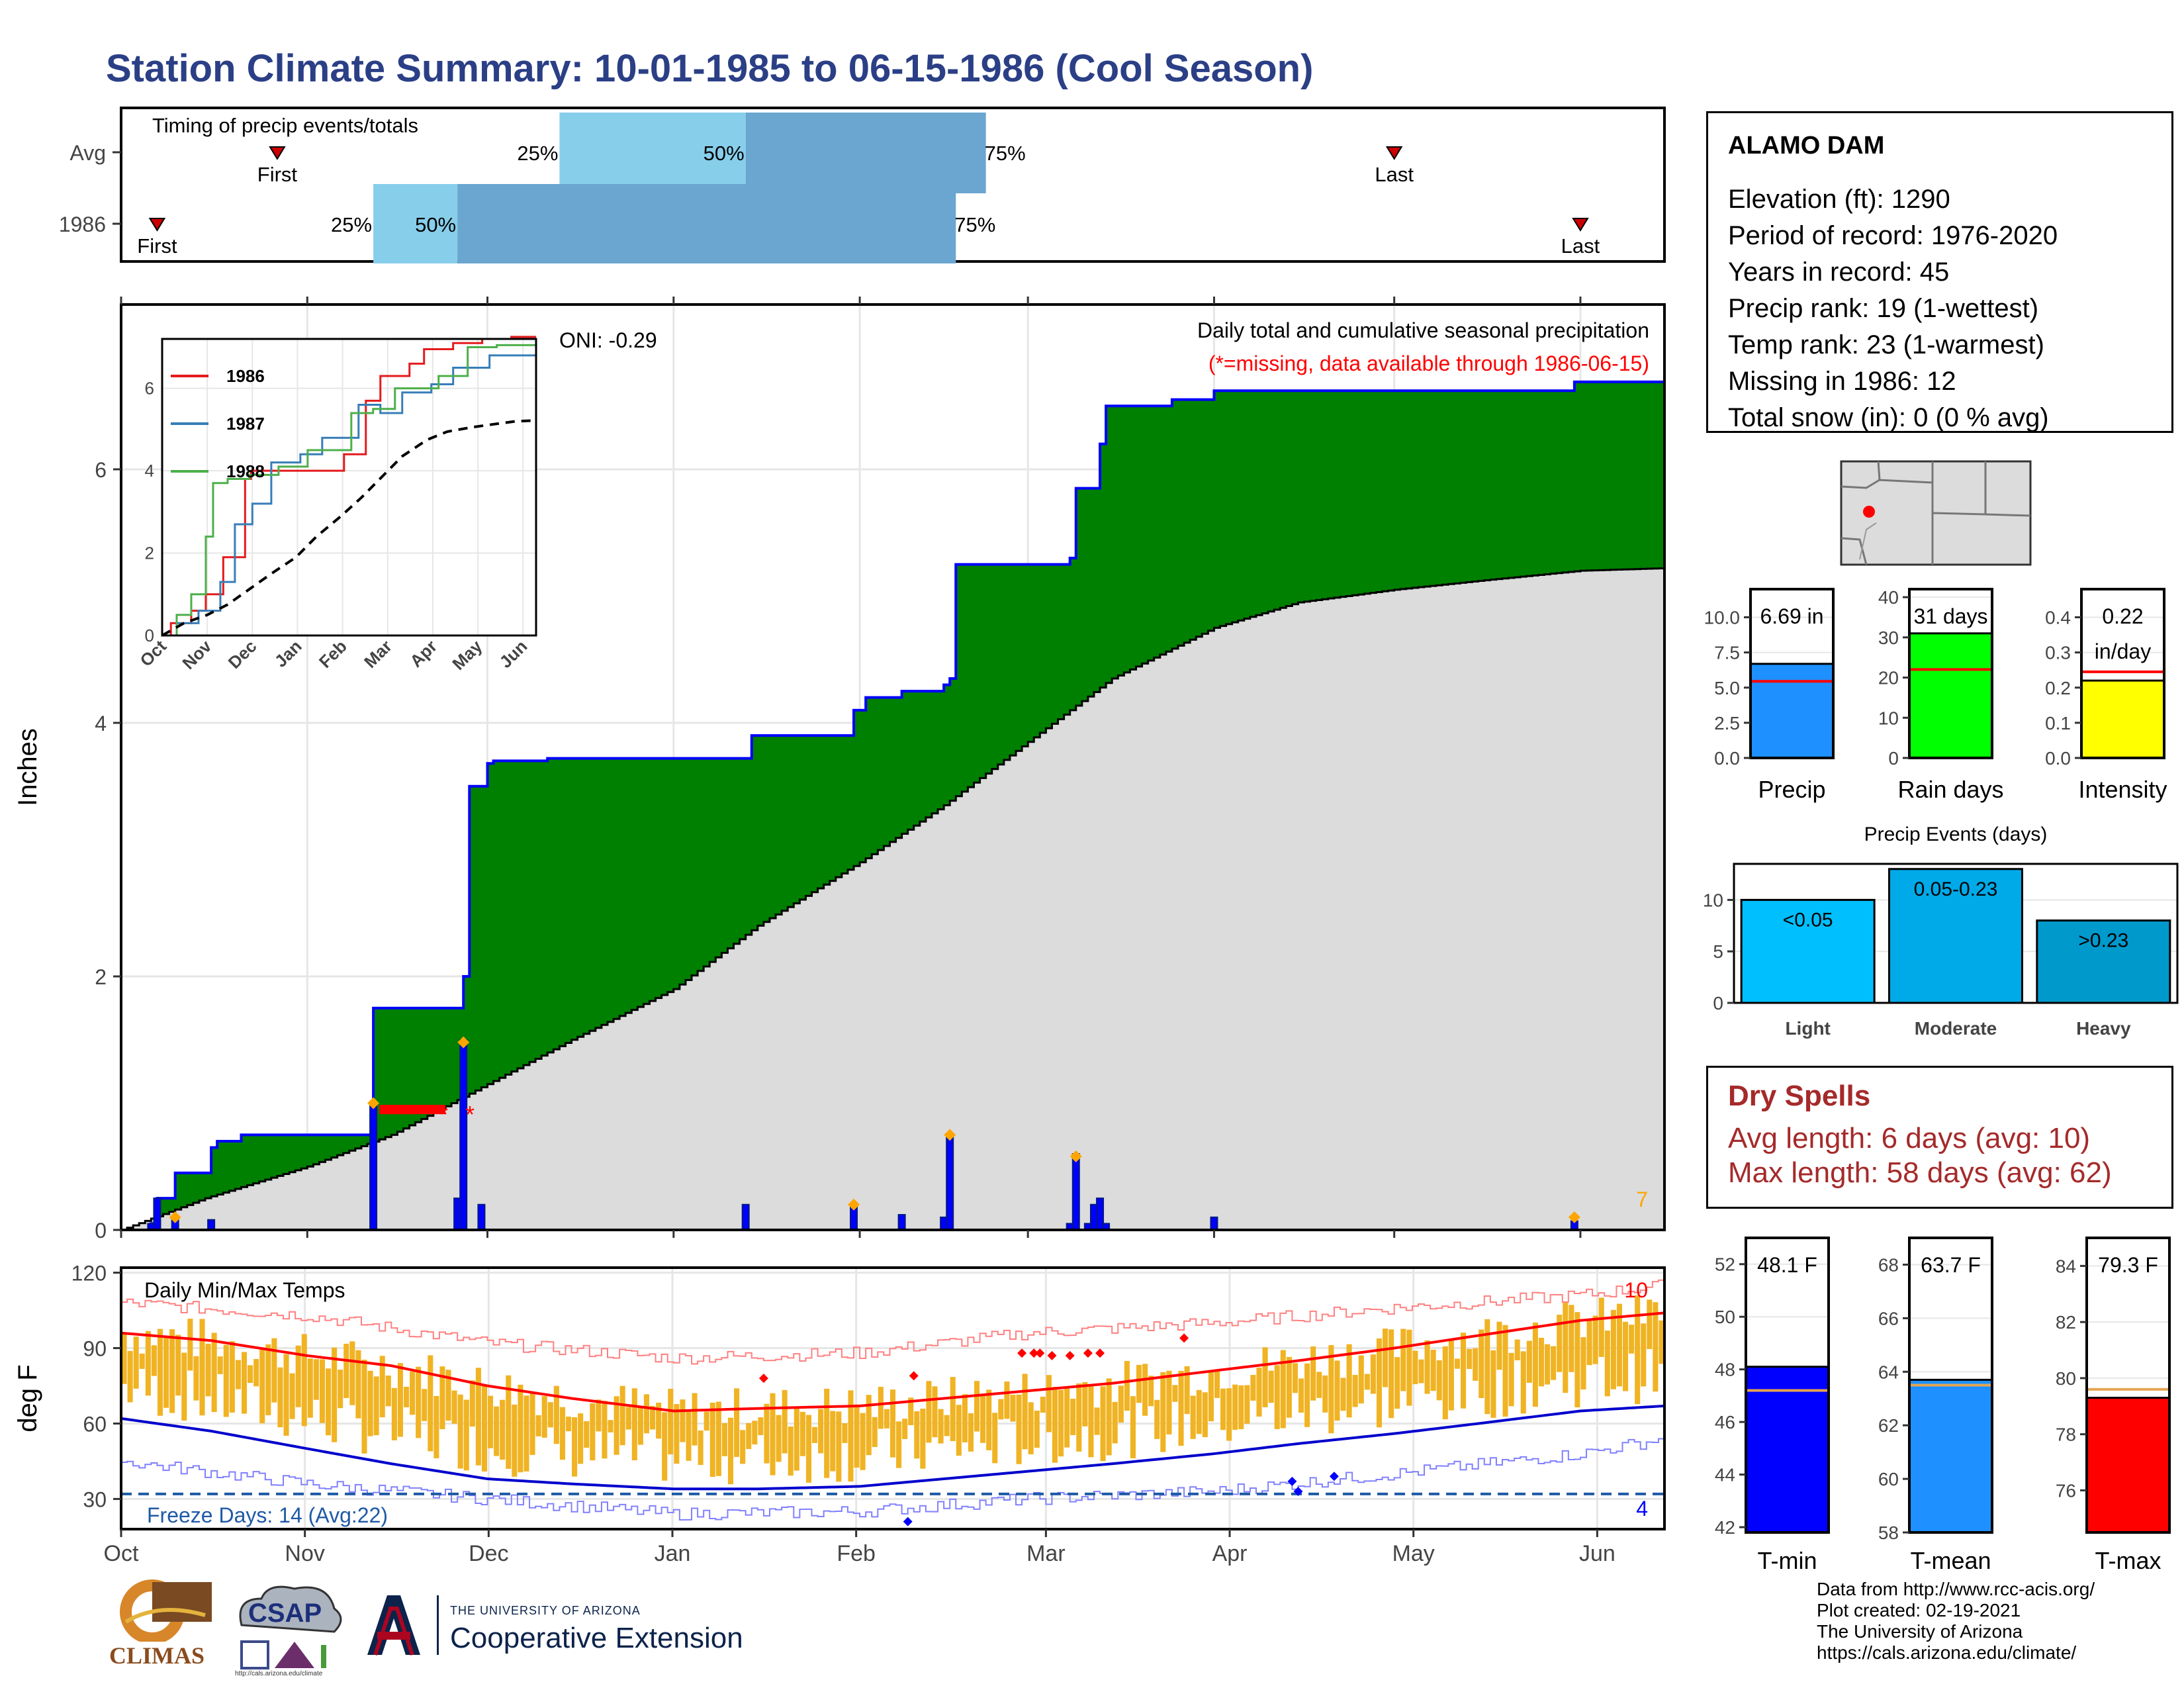  What do you see at coordinates (28, 767) in the screenshot?
I see `precip-ylabel: Inches` at bounding box center [28, 767].